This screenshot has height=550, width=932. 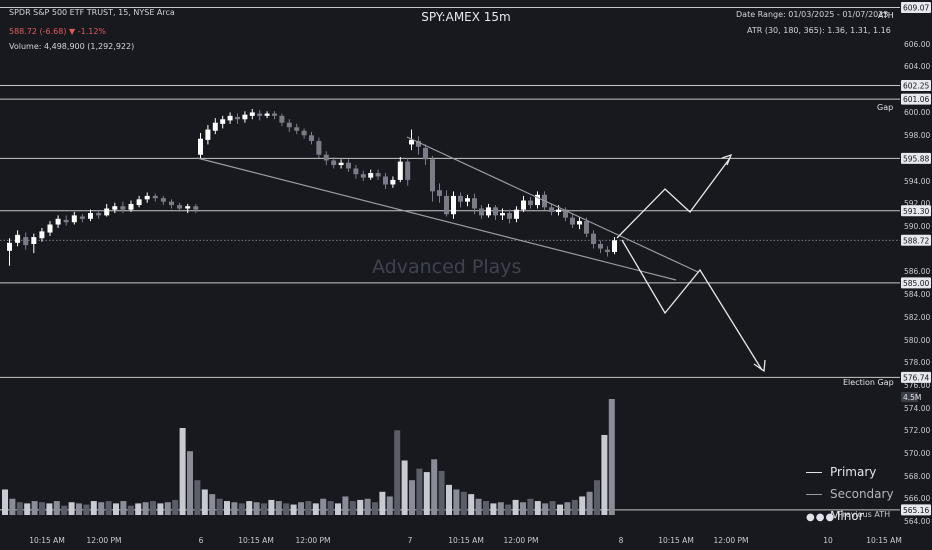 I want to click on price-tick: 584.00, so click(x=917, y=294).